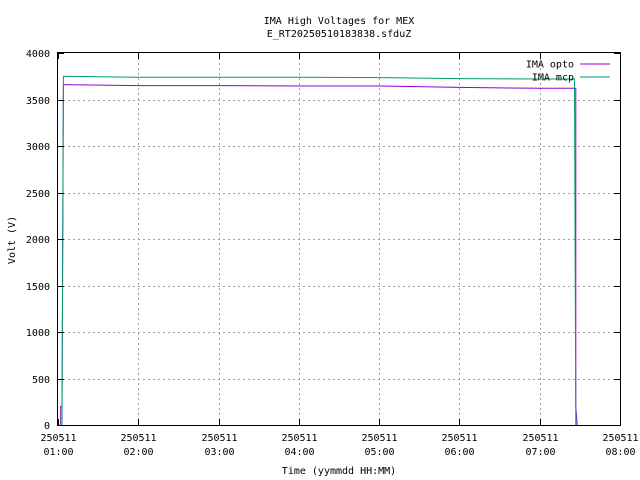 This screenshot has height=480, width=640. What do you see at coordinates (620, 452) in the screenshot?
I see `x-tick-label-time: 08:00` at bounding box center [620, 452].